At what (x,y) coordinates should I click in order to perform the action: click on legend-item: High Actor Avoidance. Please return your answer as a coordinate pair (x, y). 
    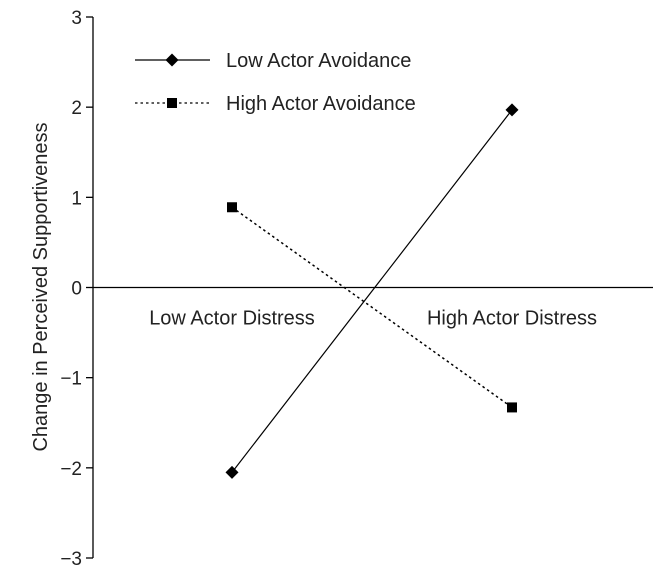
    Looking at the image, I should click on (275, 104).